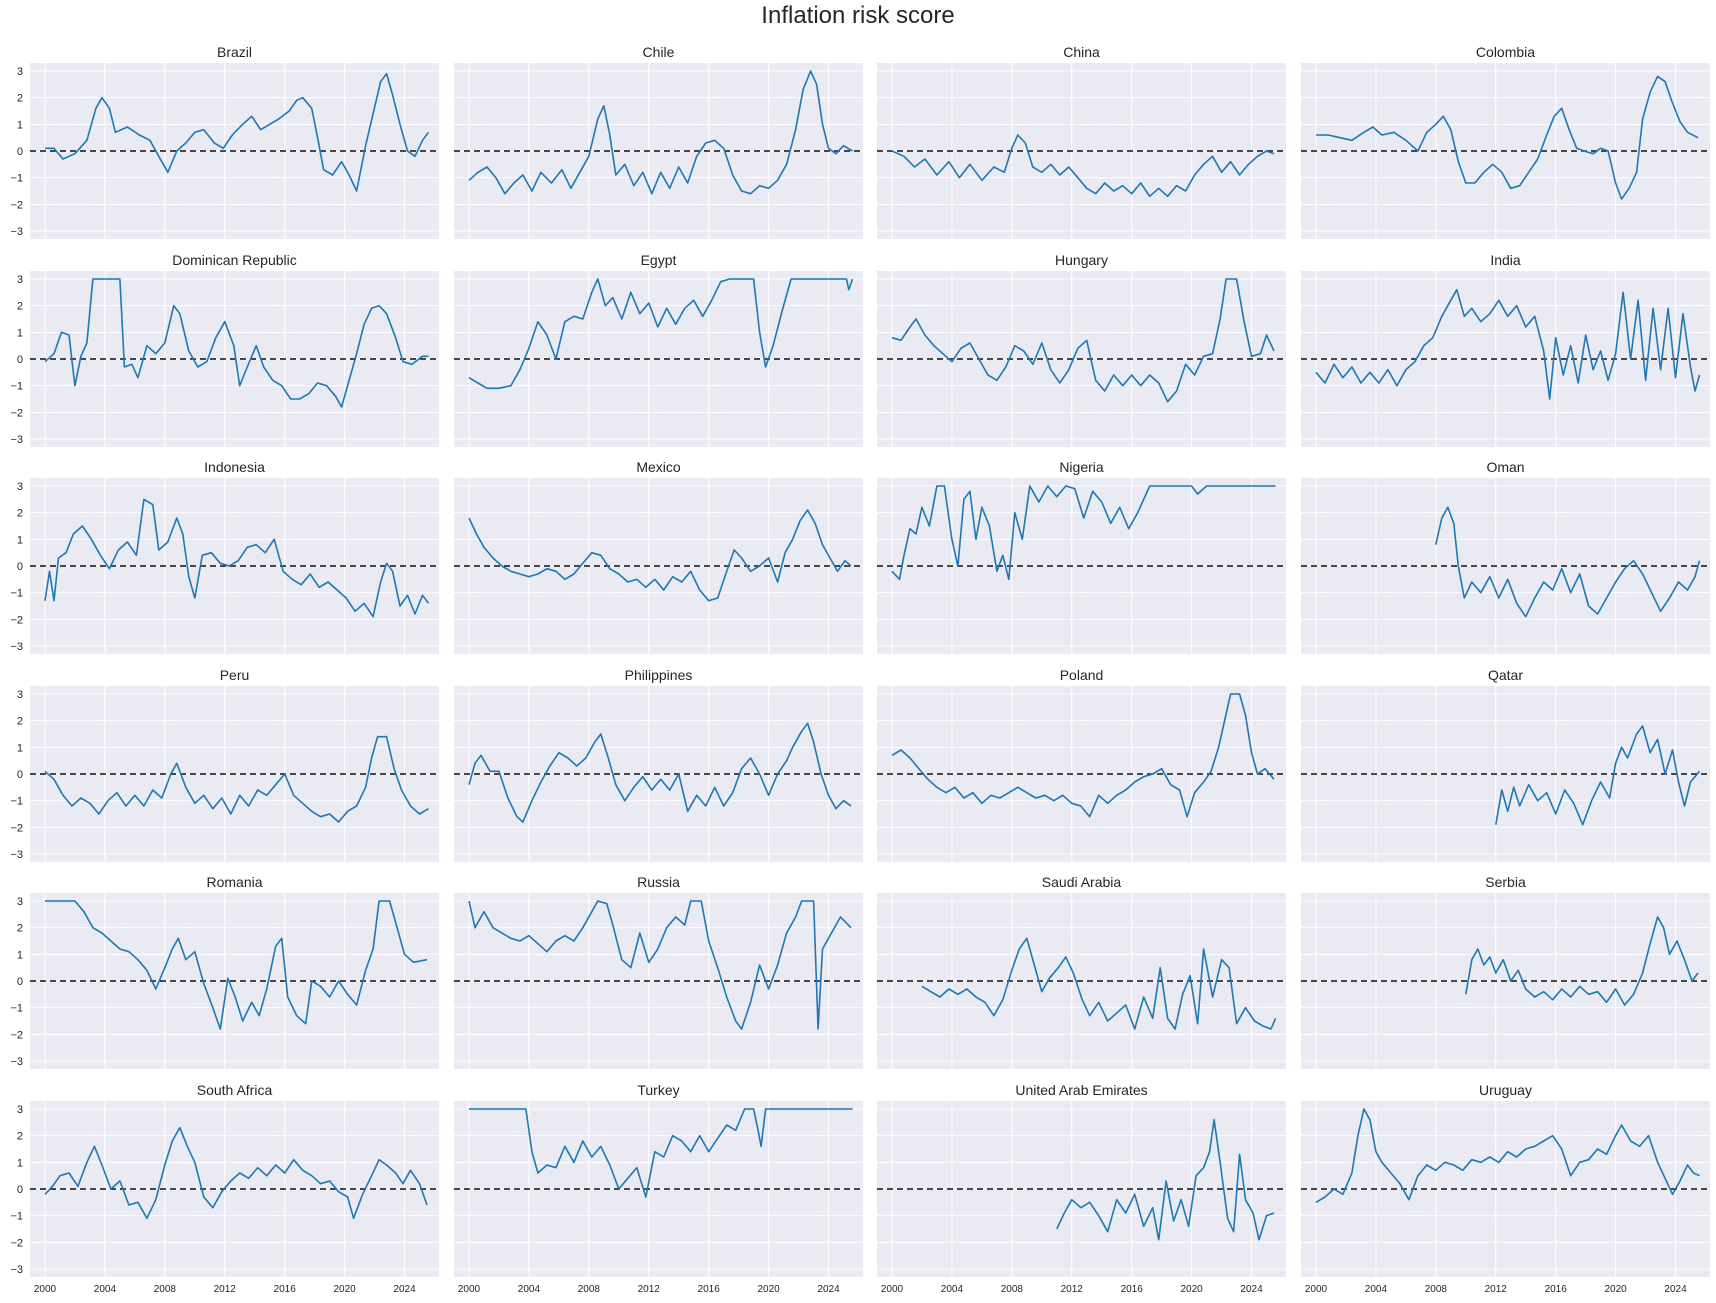 The height and width of the screenshot is (1303, 1716). What do you see at coordinates (858, 15) in the screenshot?
I see `figure-title: Inflation risk score` at bounding box center [858, 15].